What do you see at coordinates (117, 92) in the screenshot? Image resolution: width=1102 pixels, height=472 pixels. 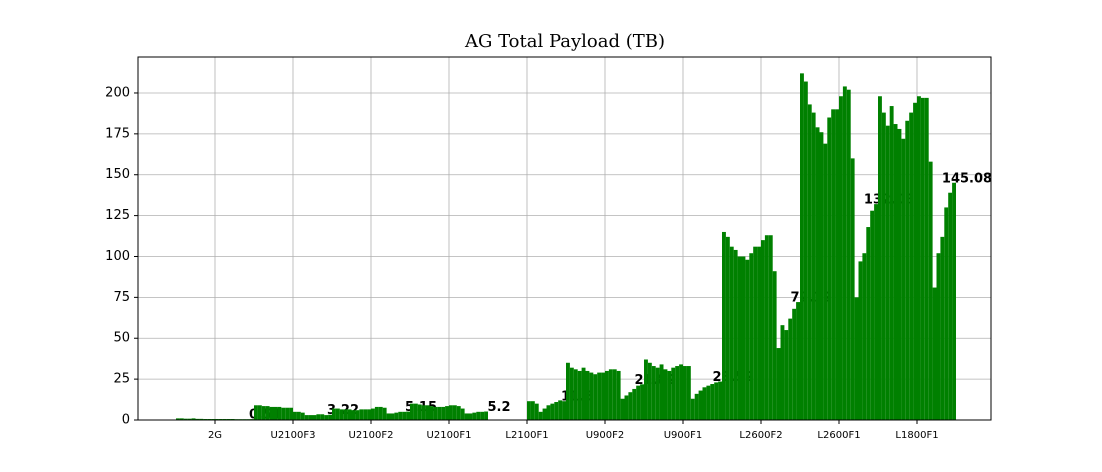 I see `y-tick-label: 200` at bounding box center [117, 92].